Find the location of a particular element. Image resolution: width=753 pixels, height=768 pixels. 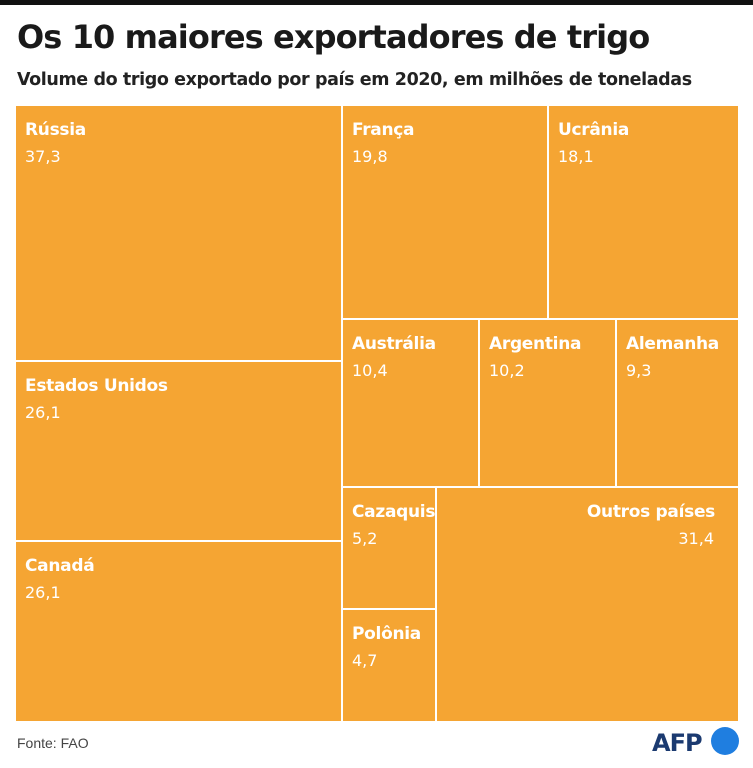

tile-label: Outros países is located at coordinates (651, 512).